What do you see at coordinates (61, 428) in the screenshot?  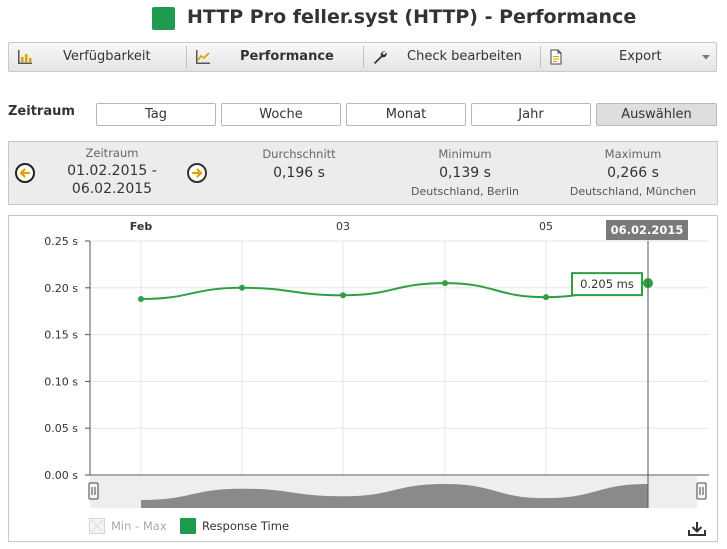 I see `y-tick-label: 0.05 s` at bounding box center [61, 428].